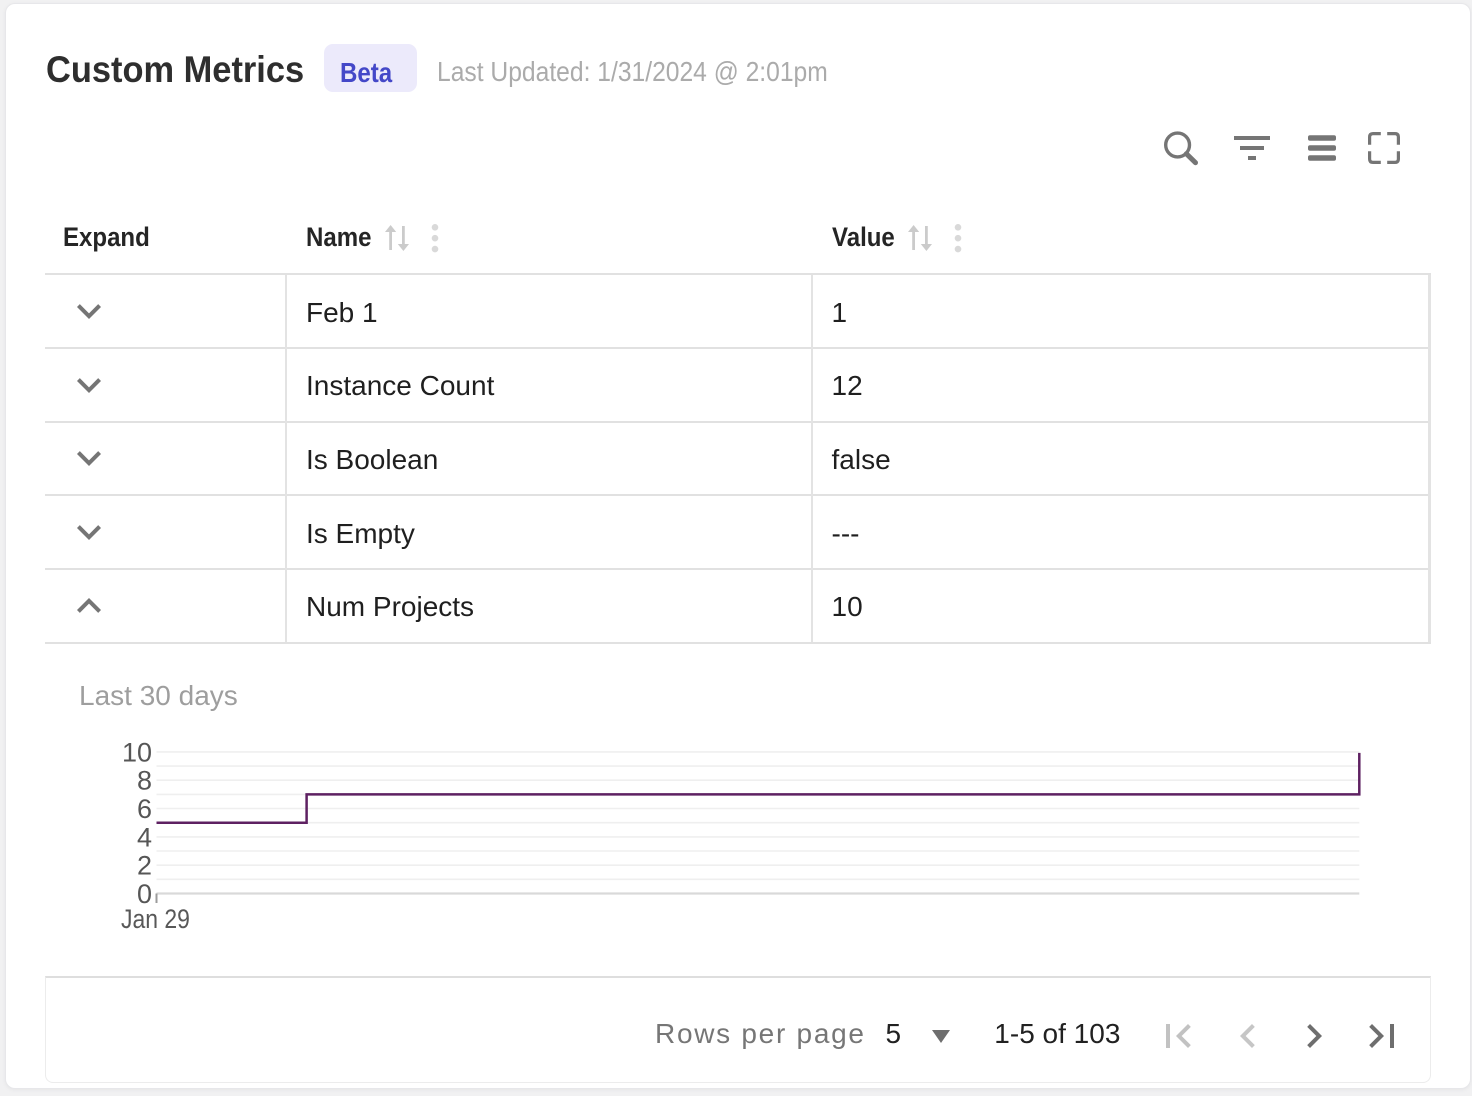 The image size is (1472, 1096). Describe the element at coordinates (144, 809) in the screenshot. I see `svg-text: 6` at that location.